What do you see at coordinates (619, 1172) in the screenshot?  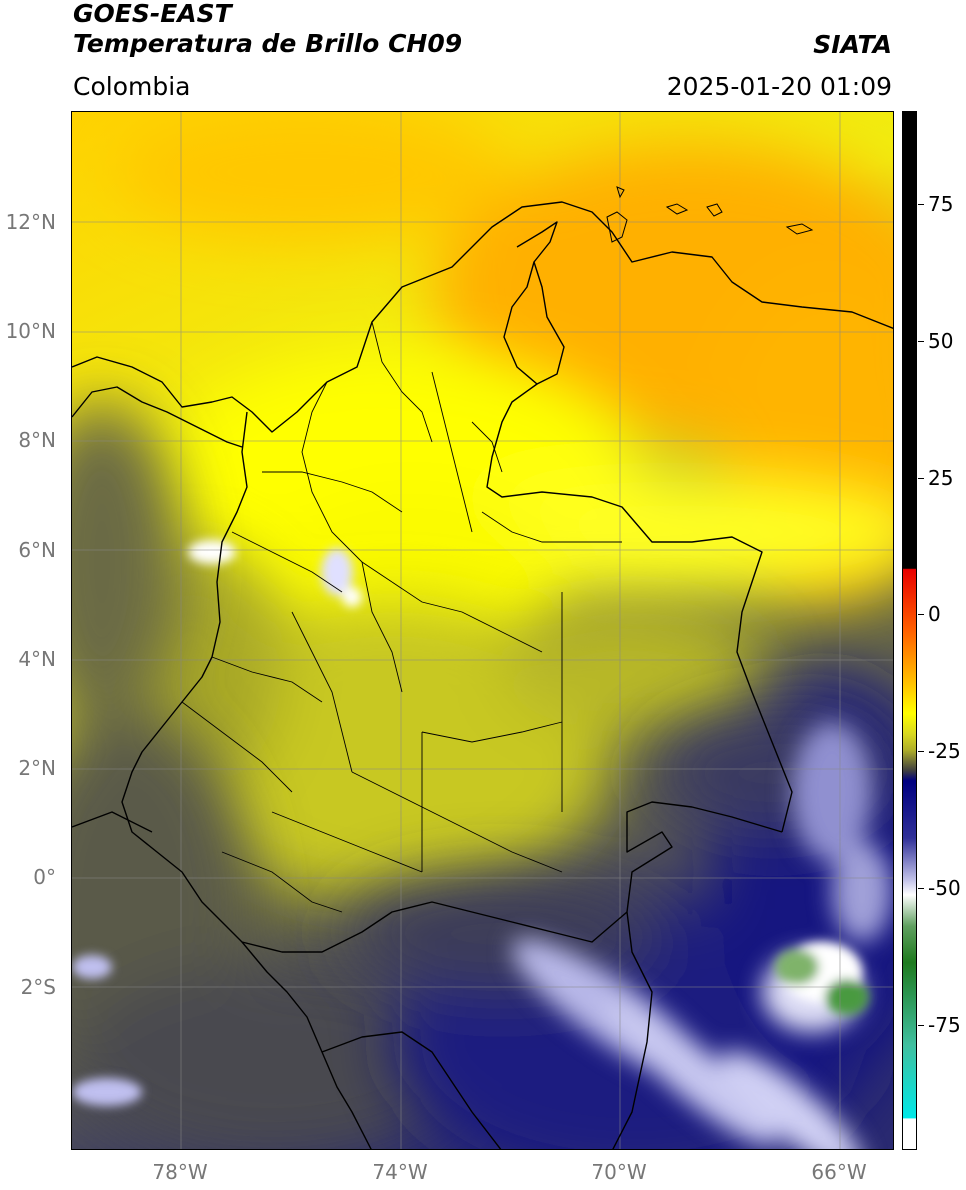 I see `lon-tick-label: 70°W` at bounding box center [619, 1172].